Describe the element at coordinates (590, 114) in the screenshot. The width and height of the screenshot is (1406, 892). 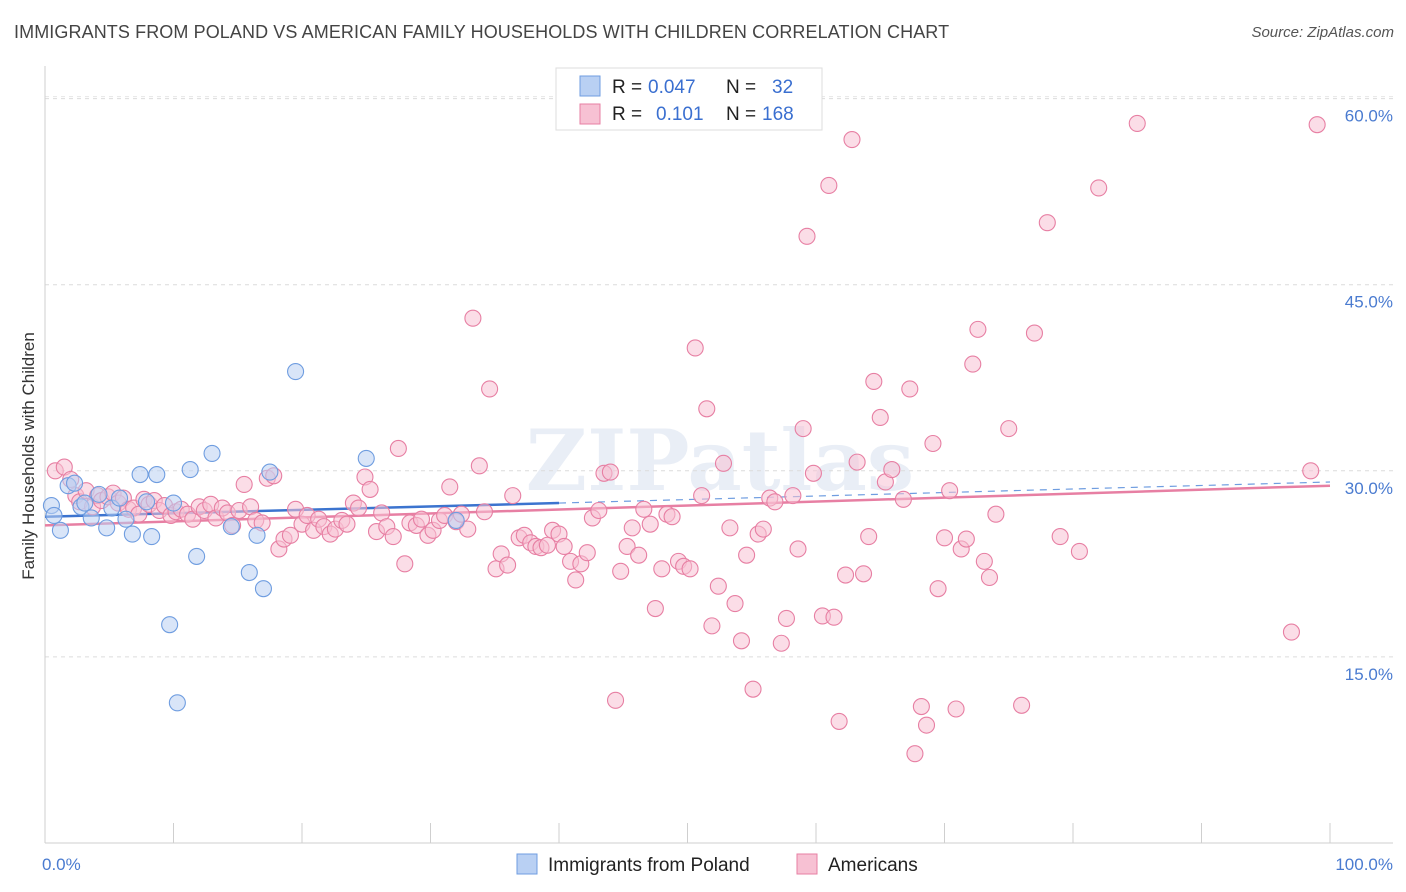
I see `legend-swatch-americans` at that location.